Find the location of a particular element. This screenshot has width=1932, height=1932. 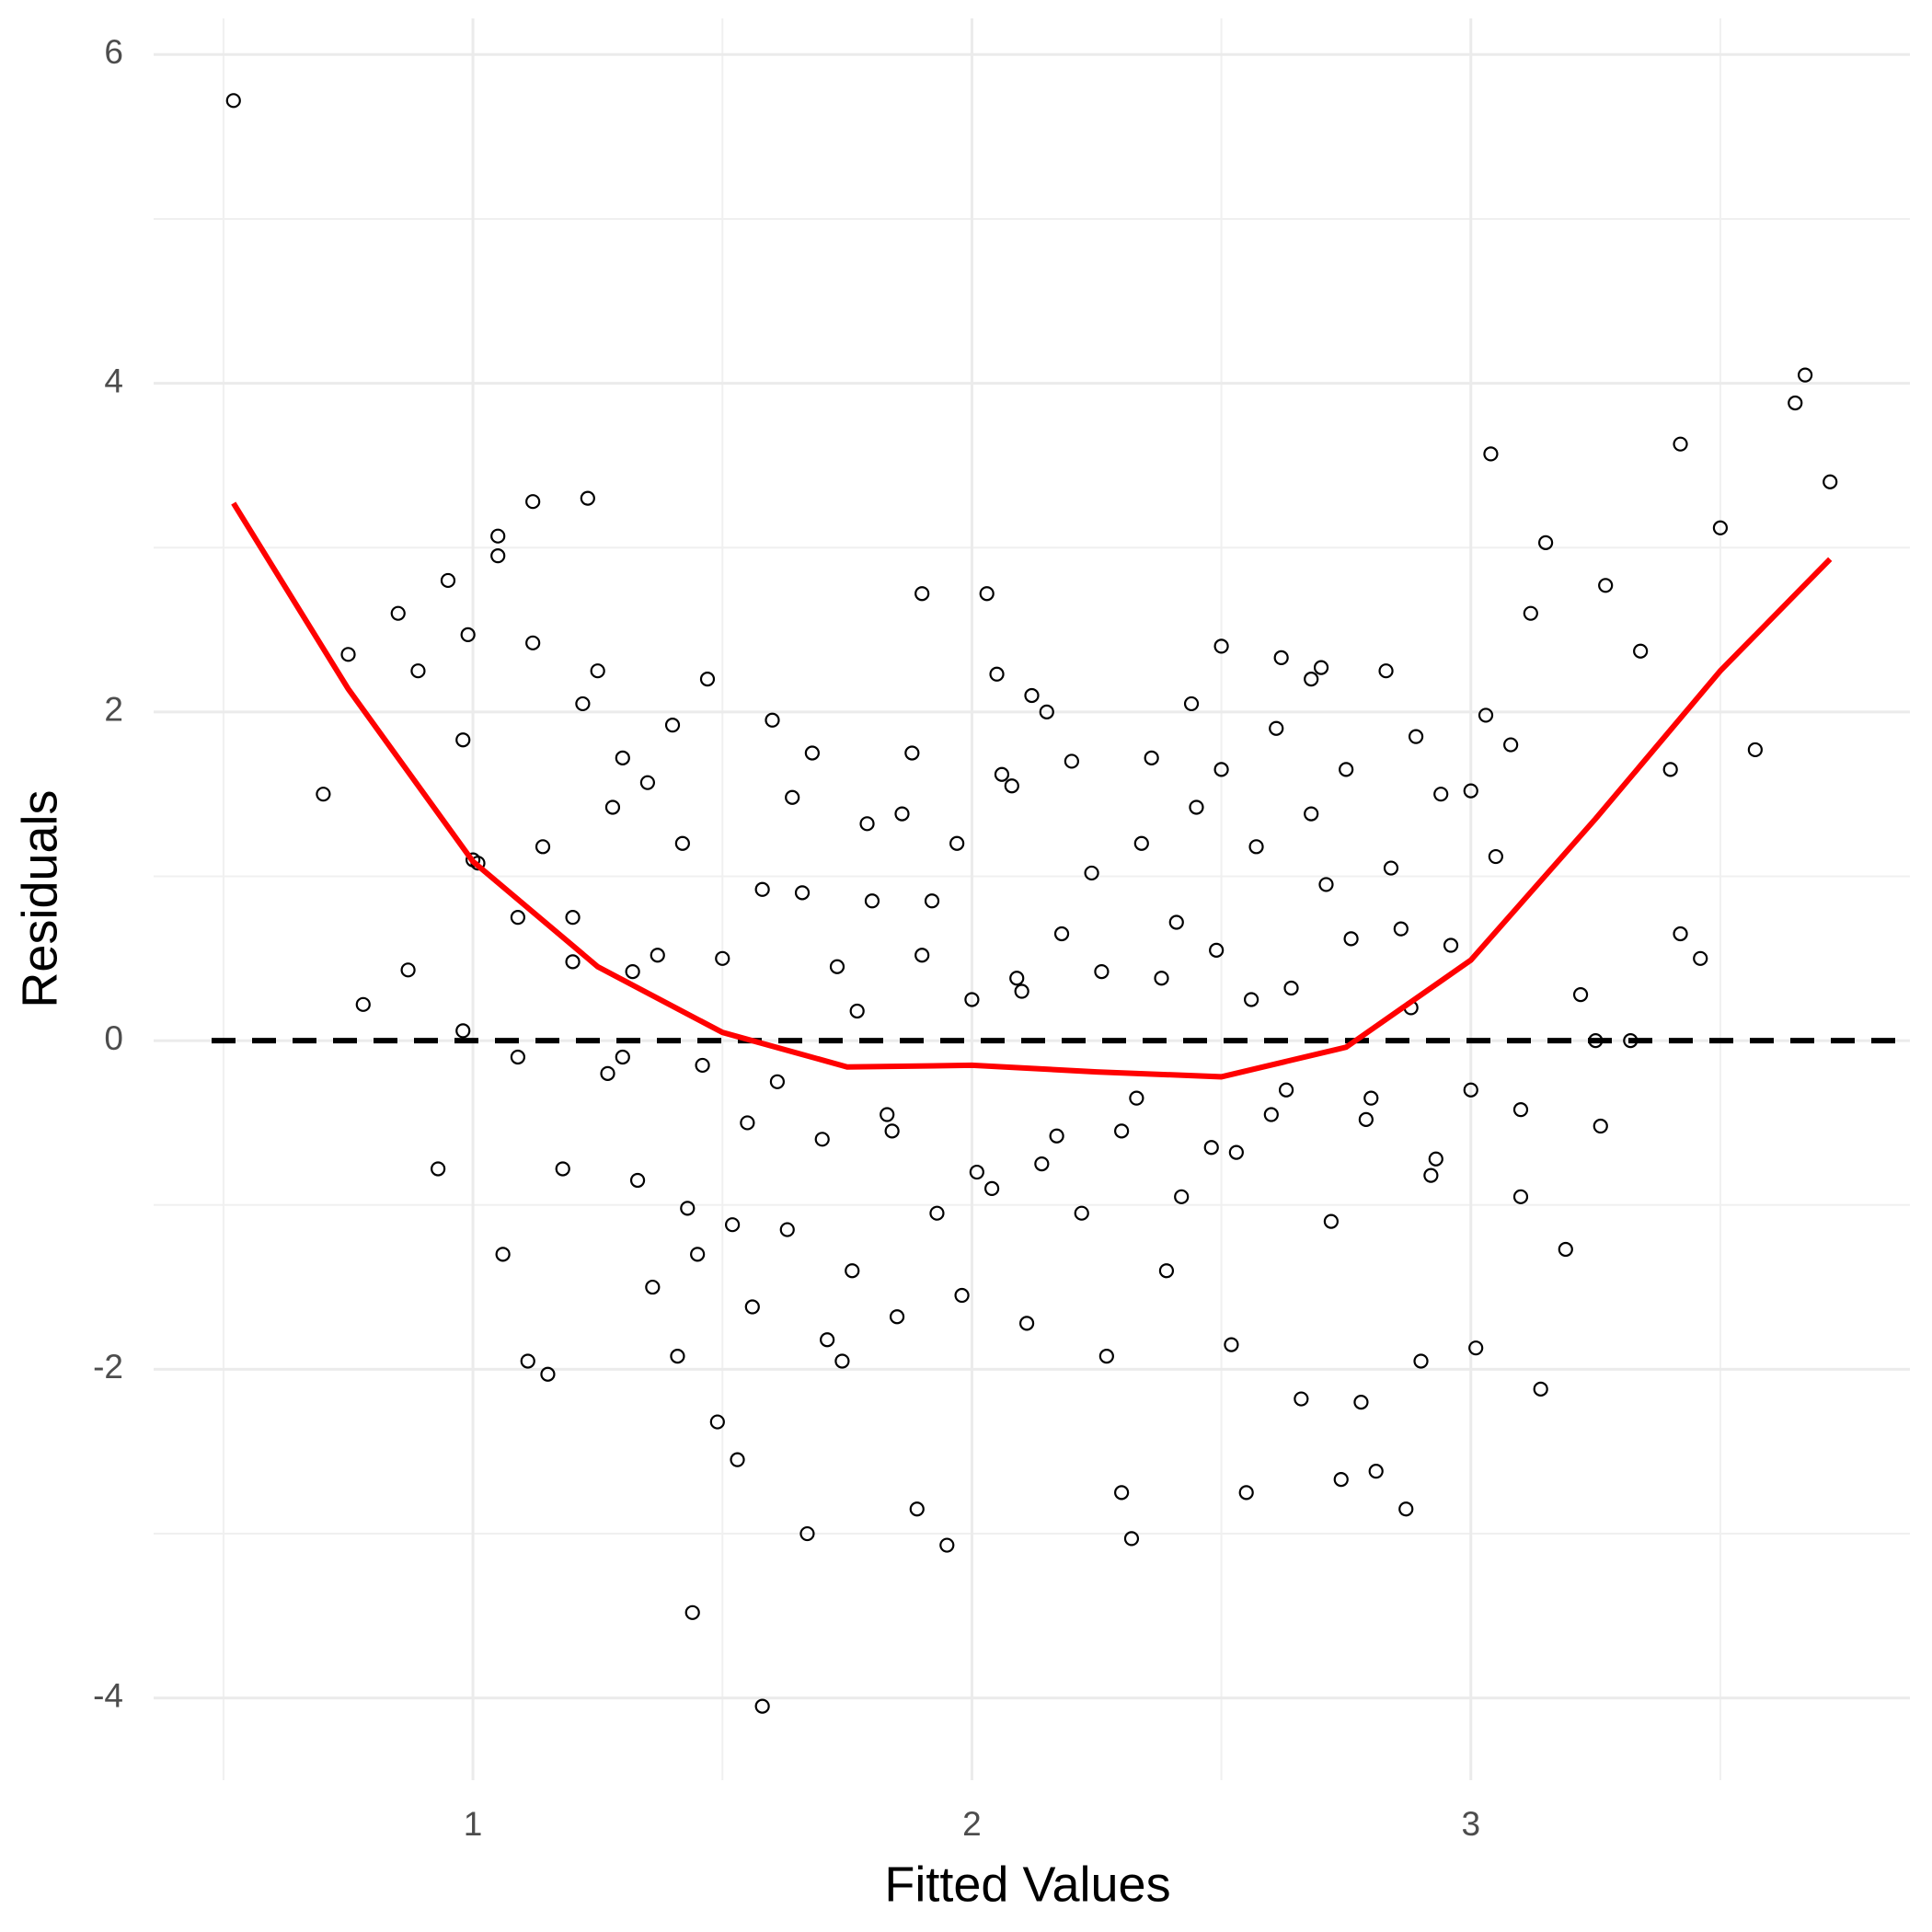

y-tick-label: 2 is located at coordinates (113, 710).